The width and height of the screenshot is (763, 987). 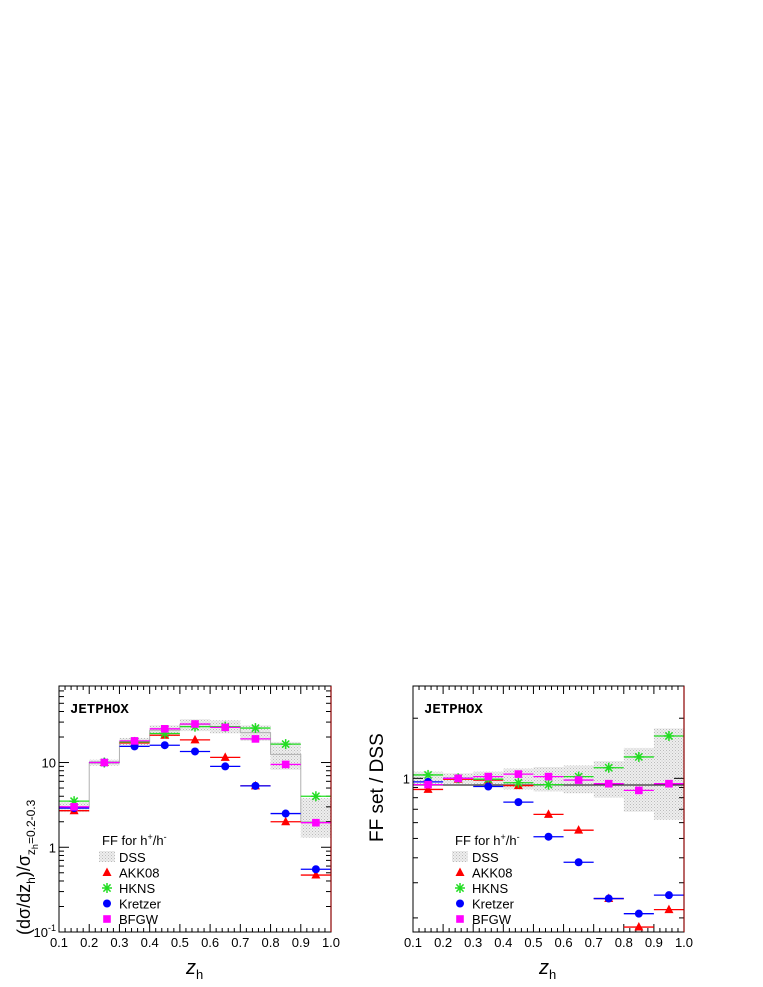 I want to click on left-x-tick-label: 0.2, so click(x=89, y=942).